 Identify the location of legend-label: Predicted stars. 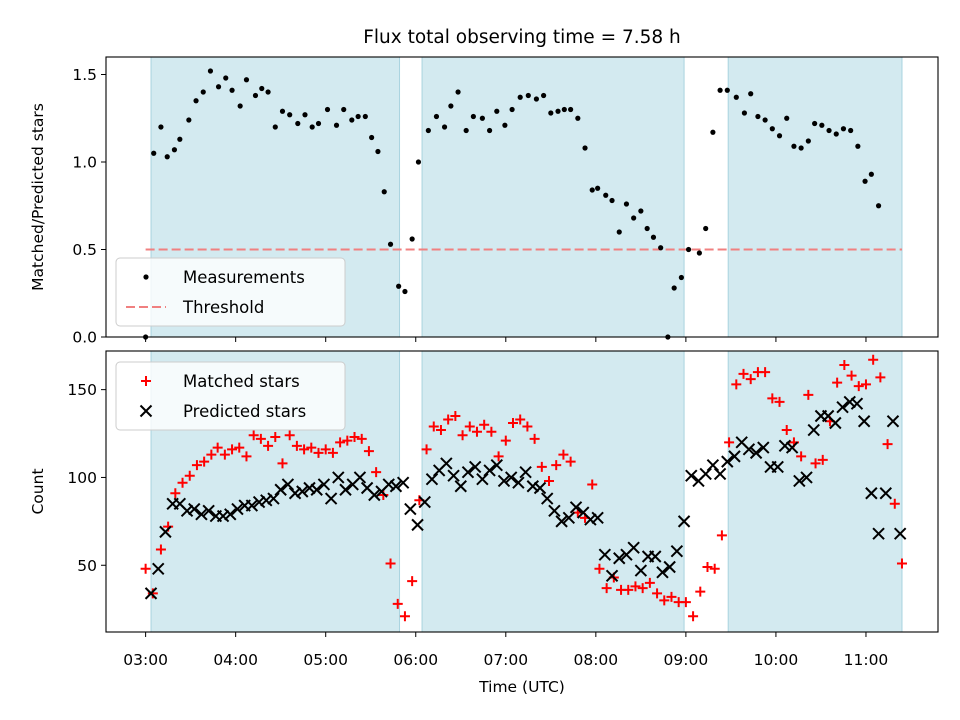
(244, 411).